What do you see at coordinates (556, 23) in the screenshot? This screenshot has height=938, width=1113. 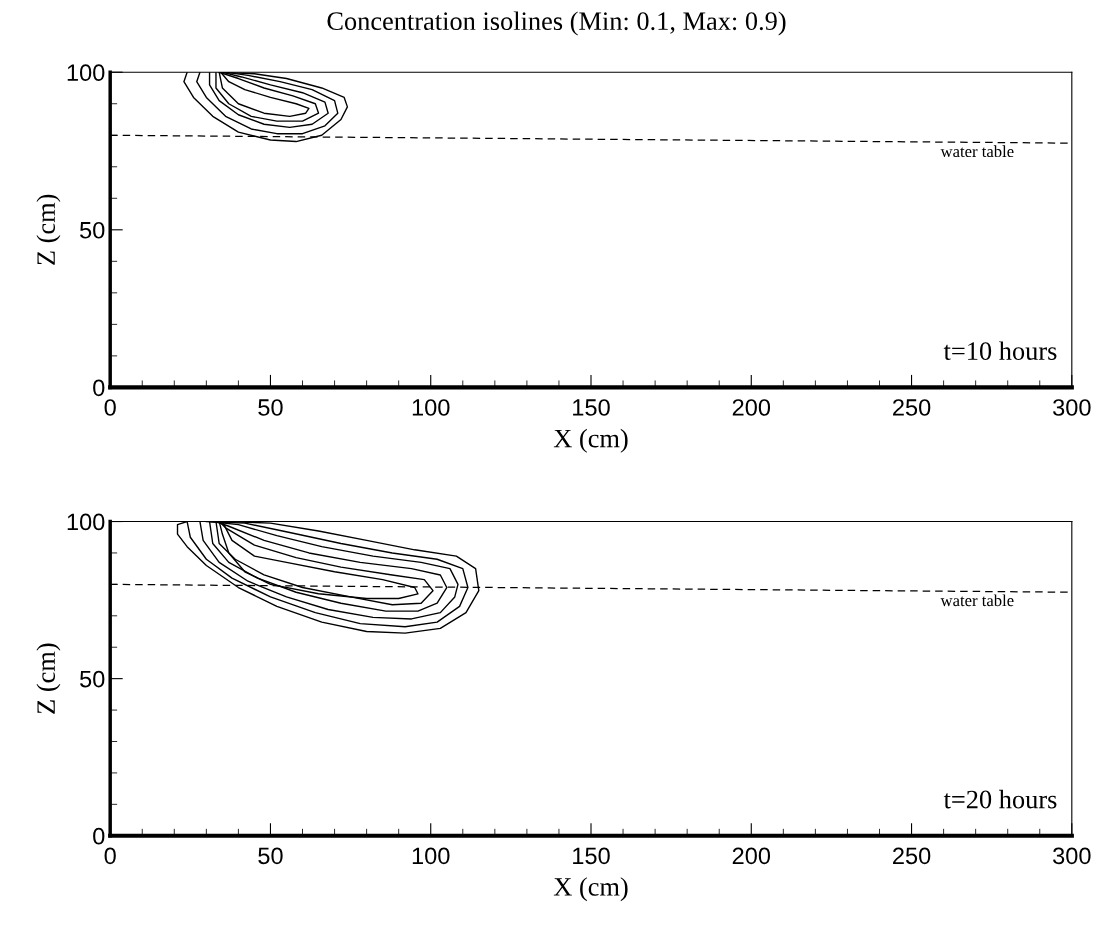 I see `chart-title: Concentration isolines (Min: 0.1, Max: 0.9)` at bounding box center [556, 23].